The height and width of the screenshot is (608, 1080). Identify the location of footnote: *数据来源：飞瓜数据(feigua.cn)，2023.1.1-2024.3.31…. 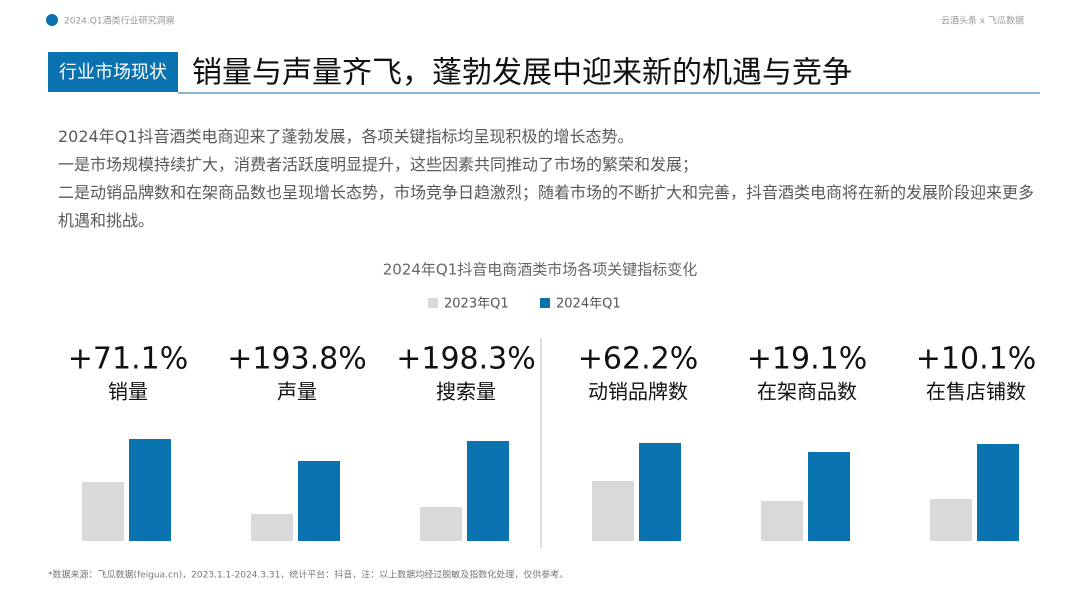
(308, 575).